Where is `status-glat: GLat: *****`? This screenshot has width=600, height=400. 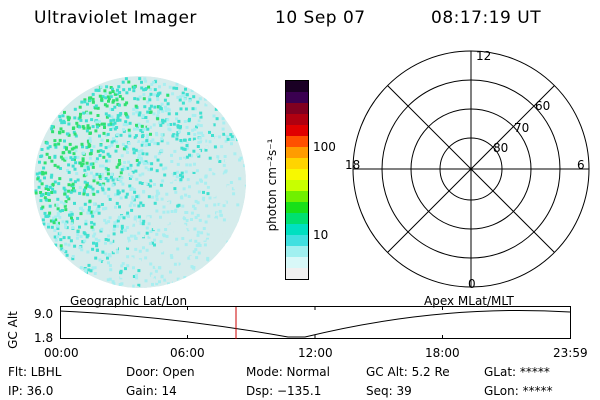 status-glat: GLat: ***** is located at coordinates (517, 372).